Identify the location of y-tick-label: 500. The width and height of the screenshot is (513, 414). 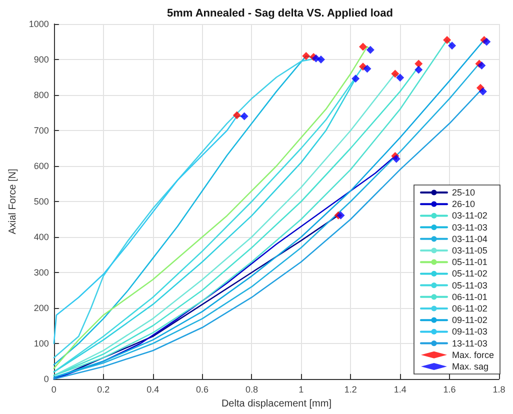
(41, 201).